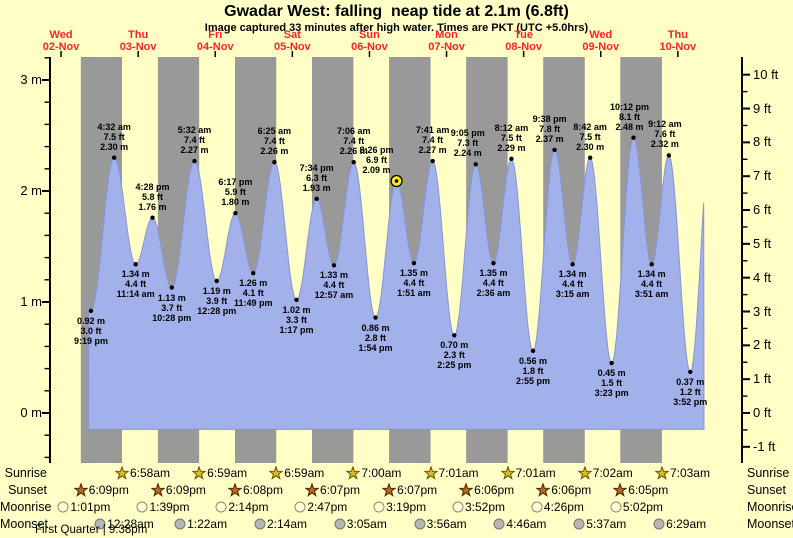  What do you see at coordinates (406, 507) in the screenshot?
I see `moonrise-time: 3:19pm` at bounding box center [406, 507].